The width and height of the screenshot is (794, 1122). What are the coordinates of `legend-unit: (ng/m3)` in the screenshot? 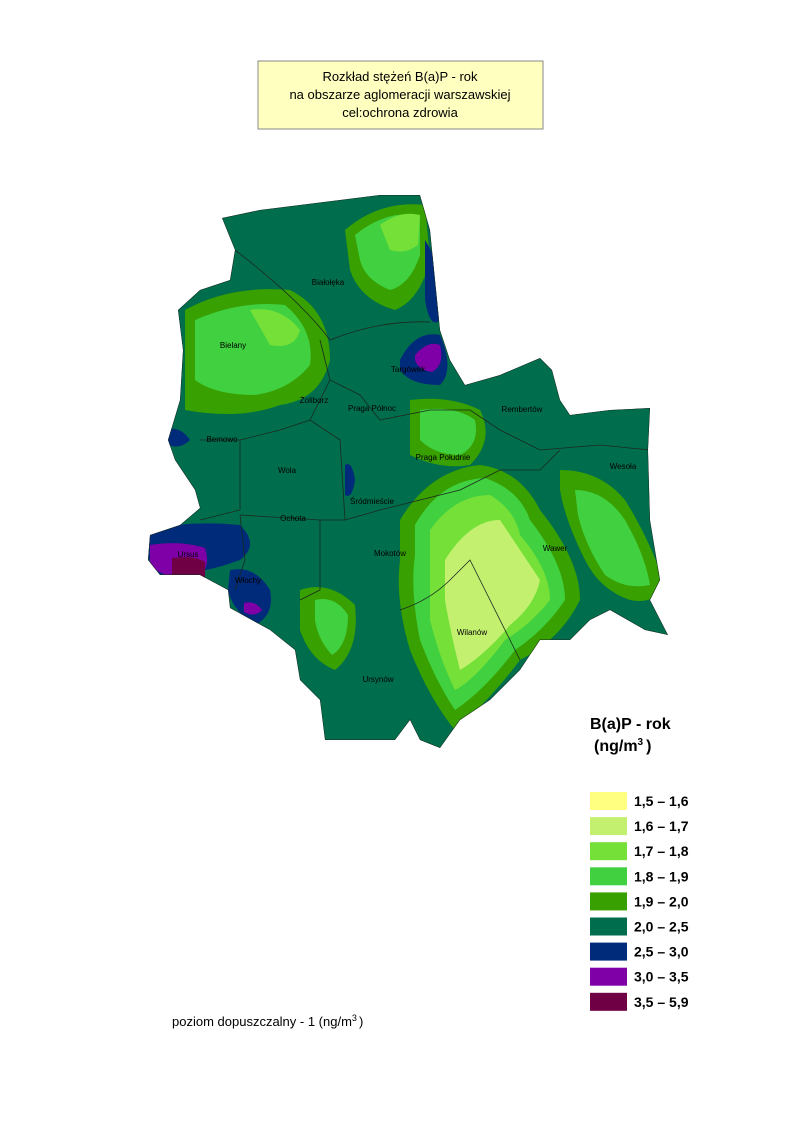 It's located at (622, 746).